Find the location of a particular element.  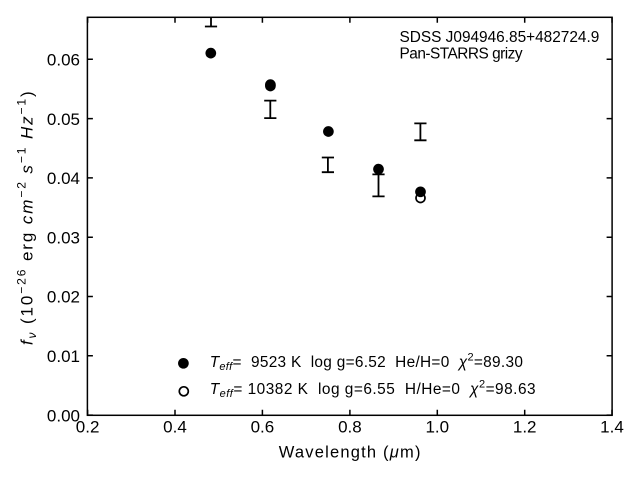

svg-text: Pan-STARRS grizy is located at coordinates (461, 54).